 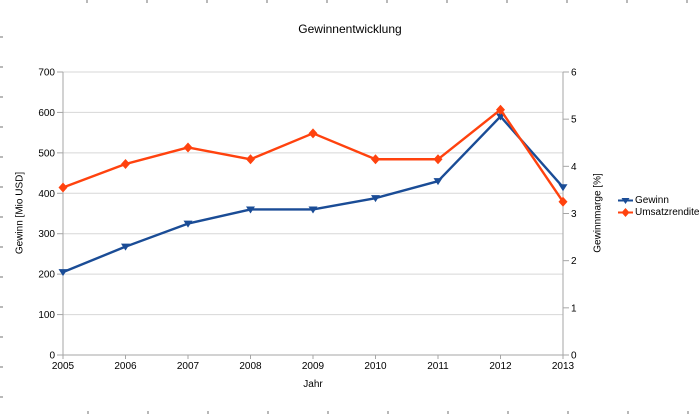 I want to click on left-axis-tick-label: 300, so click(x=46, y=234).